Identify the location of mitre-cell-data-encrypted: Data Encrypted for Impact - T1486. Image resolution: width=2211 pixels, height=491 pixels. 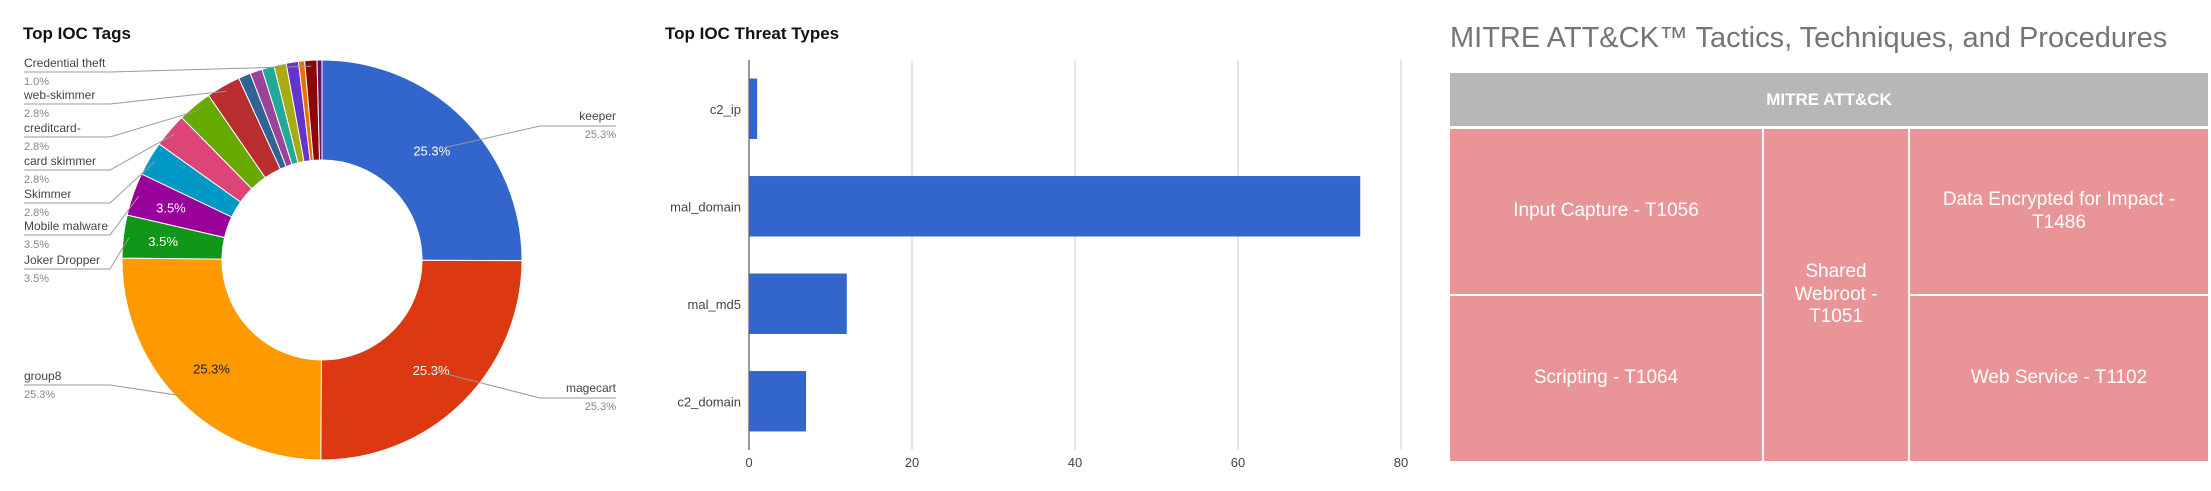
(2059, 211).